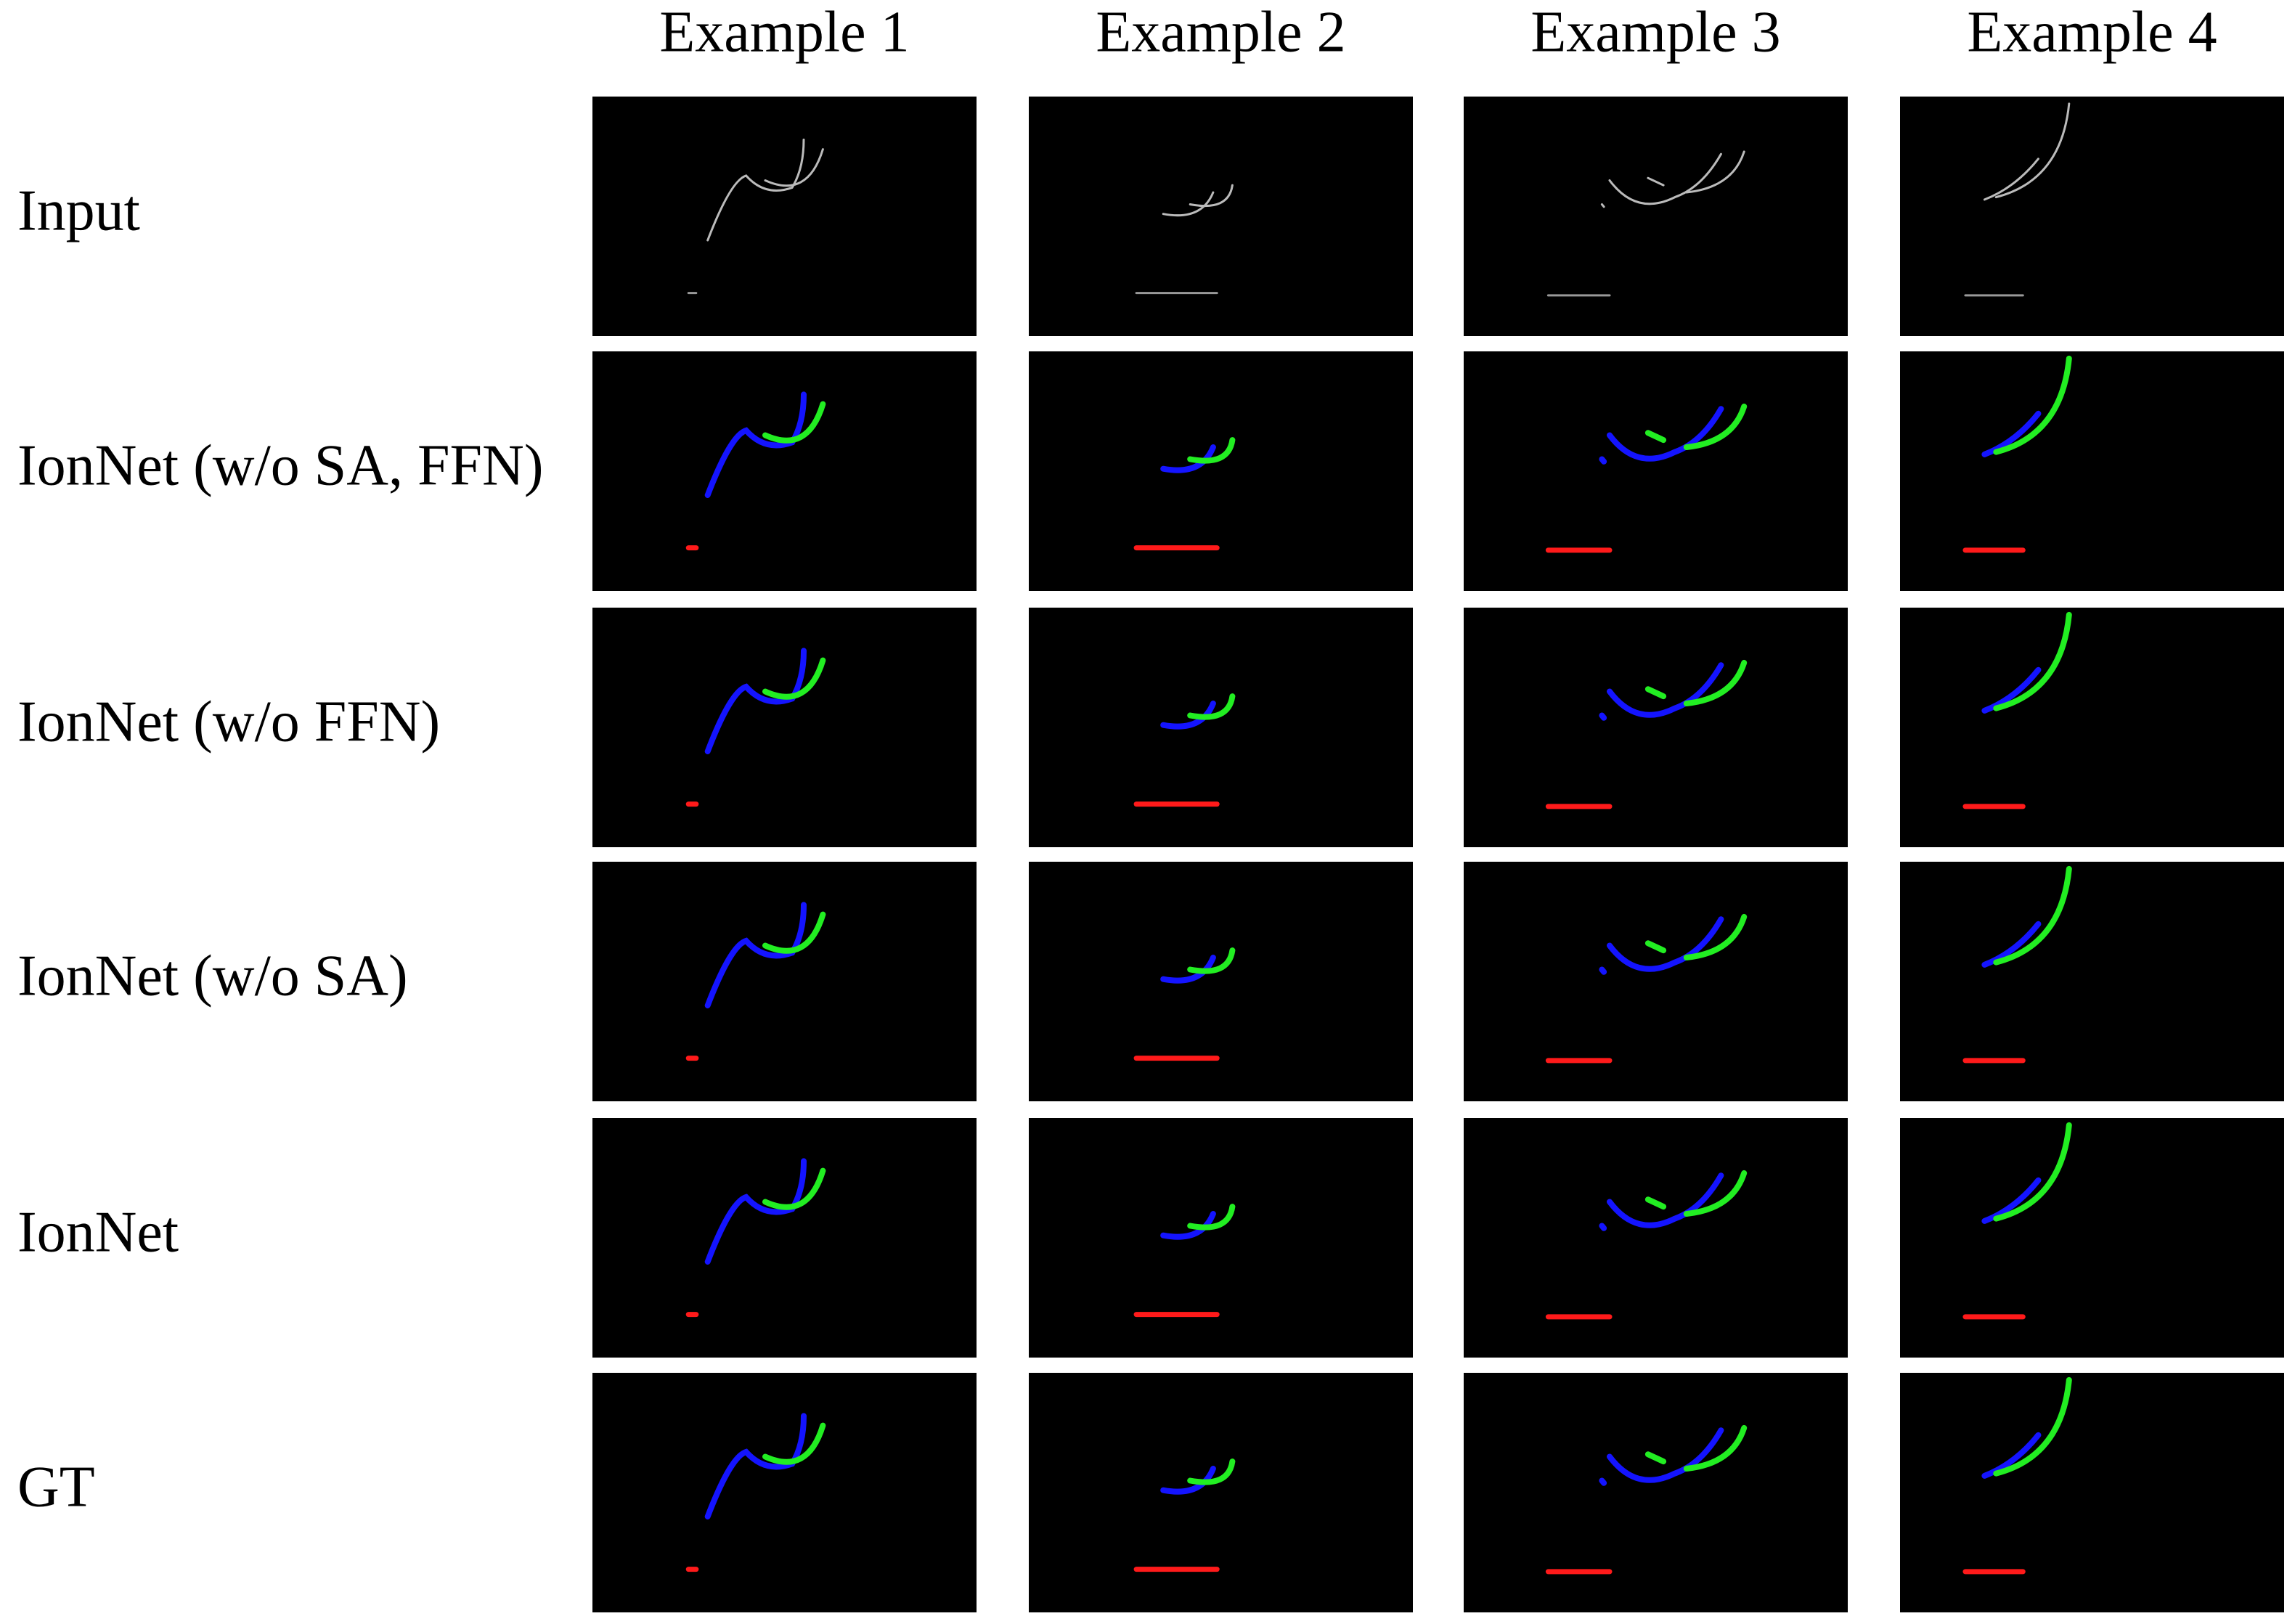  What do you see at coordinates (228, 722) in the screenshot?
I see `row-label: IonNet (w/o FFN)` at bounding box center [228, 722].